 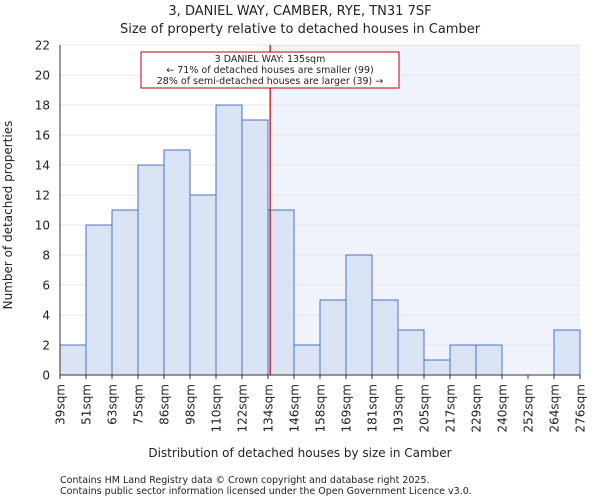 I want to click on x-tick-label: 158sqm, so click(x=321, y=408).